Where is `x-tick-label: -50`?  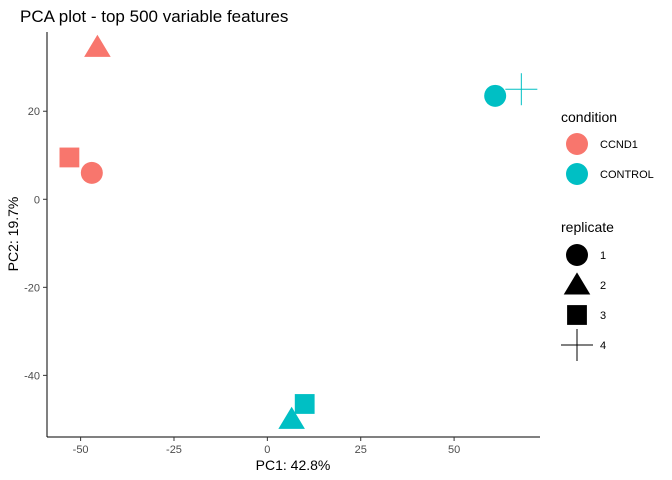
x-tick-label: -50 is located at coordinates (81, 450).